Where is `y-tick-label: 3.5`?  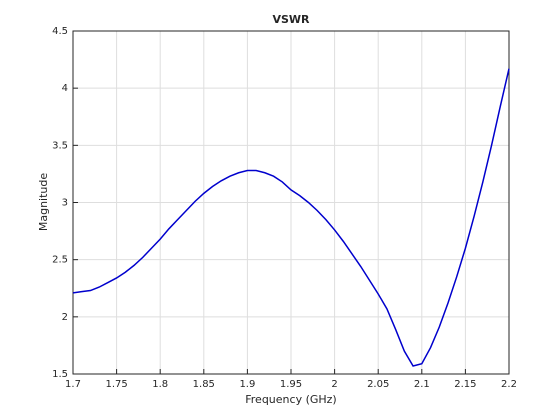
y-tick-label: 3.5 is located at coordinates (60, 145).